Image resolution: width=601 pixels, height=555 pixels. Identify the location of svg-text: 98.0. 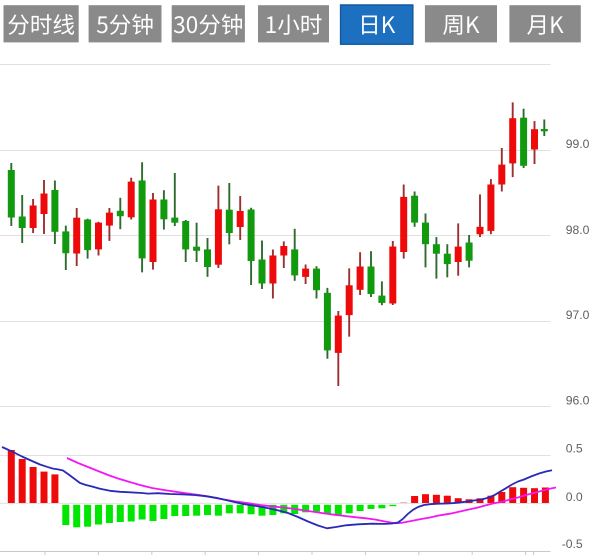
(578, 230).